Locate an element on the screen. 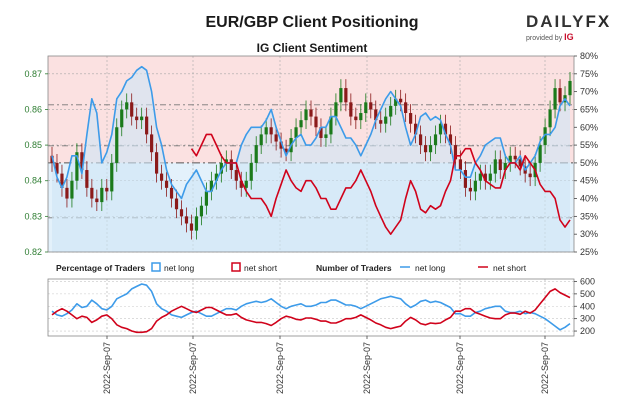  count-tick-label-0: 200 is located at coordinates (587, 331).